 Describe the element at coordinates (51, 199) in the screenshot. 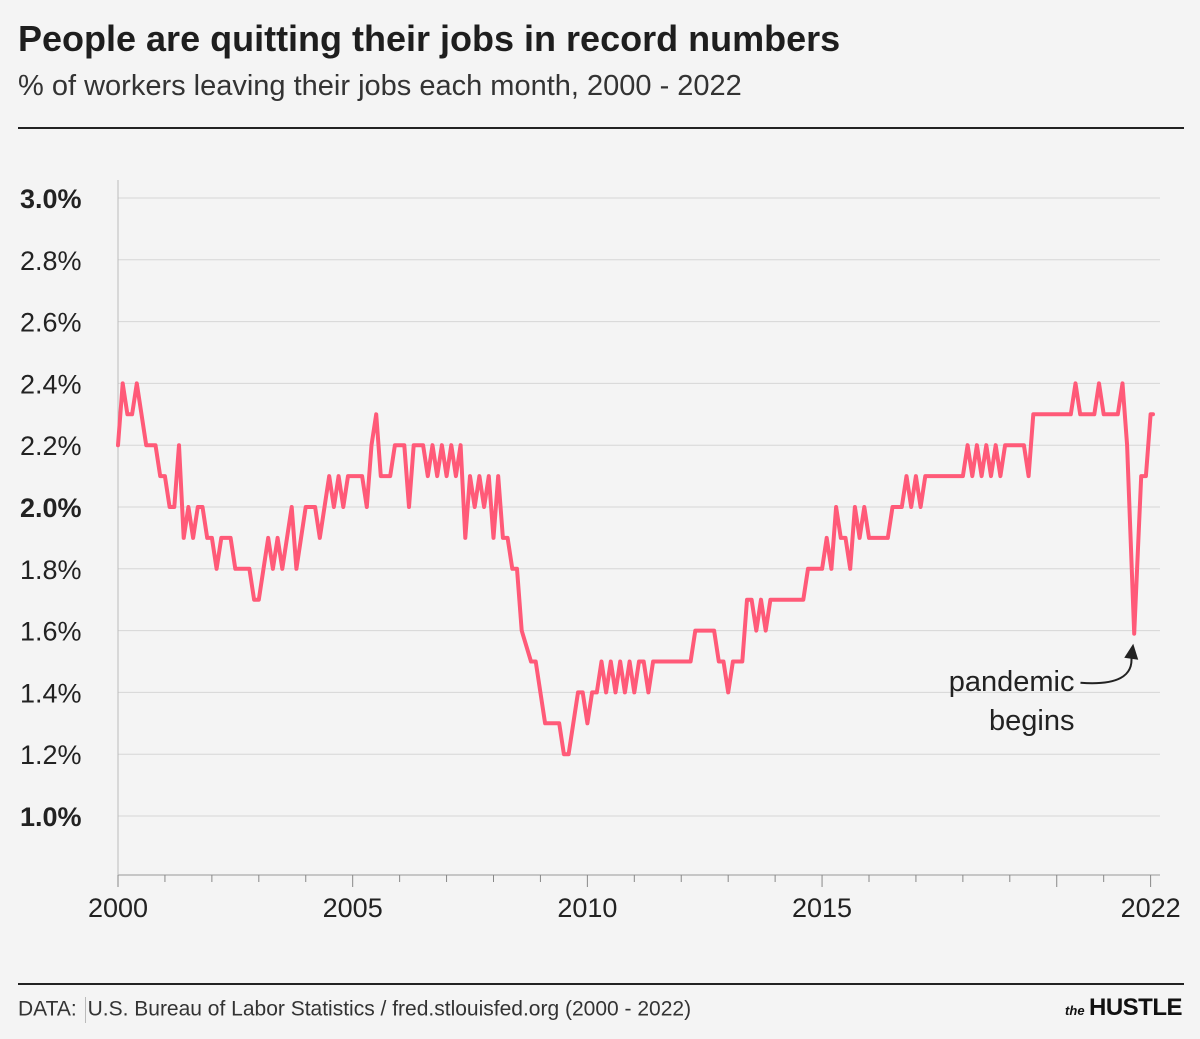

I see `y-tick-label: 3.0%` at that location.